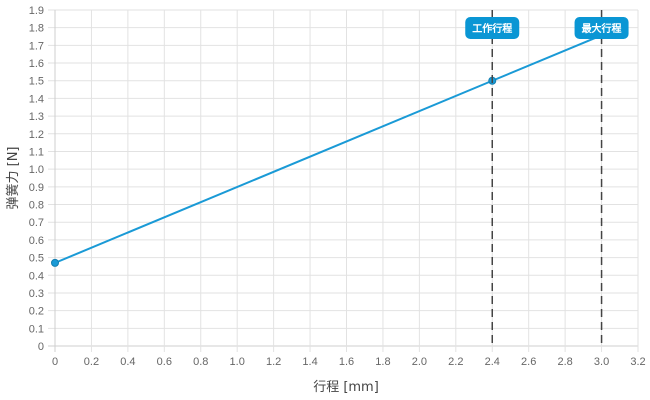  What do you see at coordinates (36, 170) in the screenshot?
I see `y-tick-label: 1.0` at bounding box center [36, 170].